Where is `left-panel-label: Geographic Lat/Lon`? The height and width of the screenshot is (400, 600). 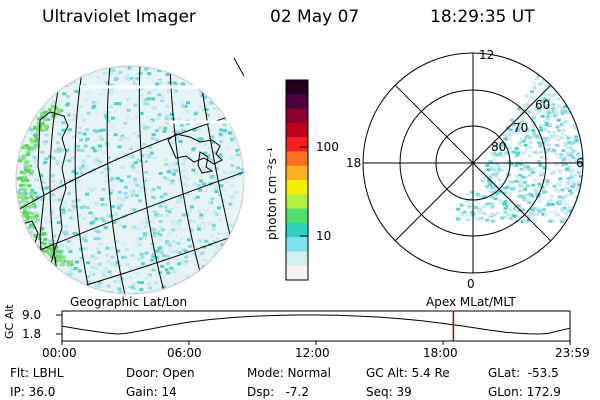
left-panel-label: Geographic Lat/Lon is located at coordinates (129, 302).